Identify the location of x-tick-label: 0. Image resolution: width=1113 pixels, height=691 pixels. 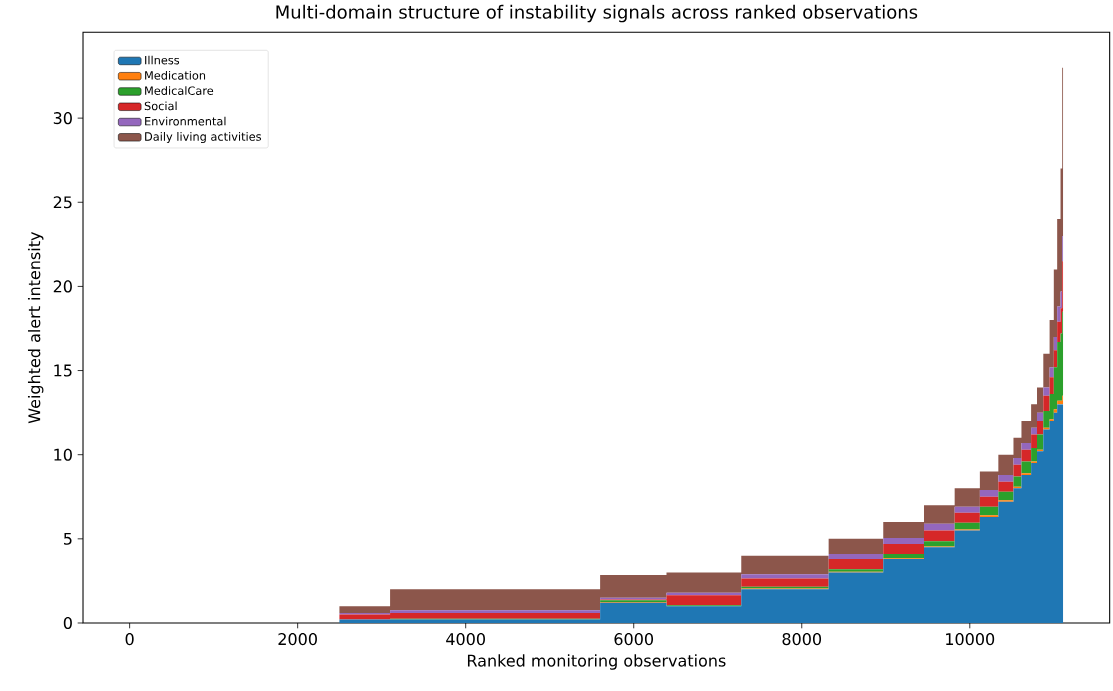
(129, 639).